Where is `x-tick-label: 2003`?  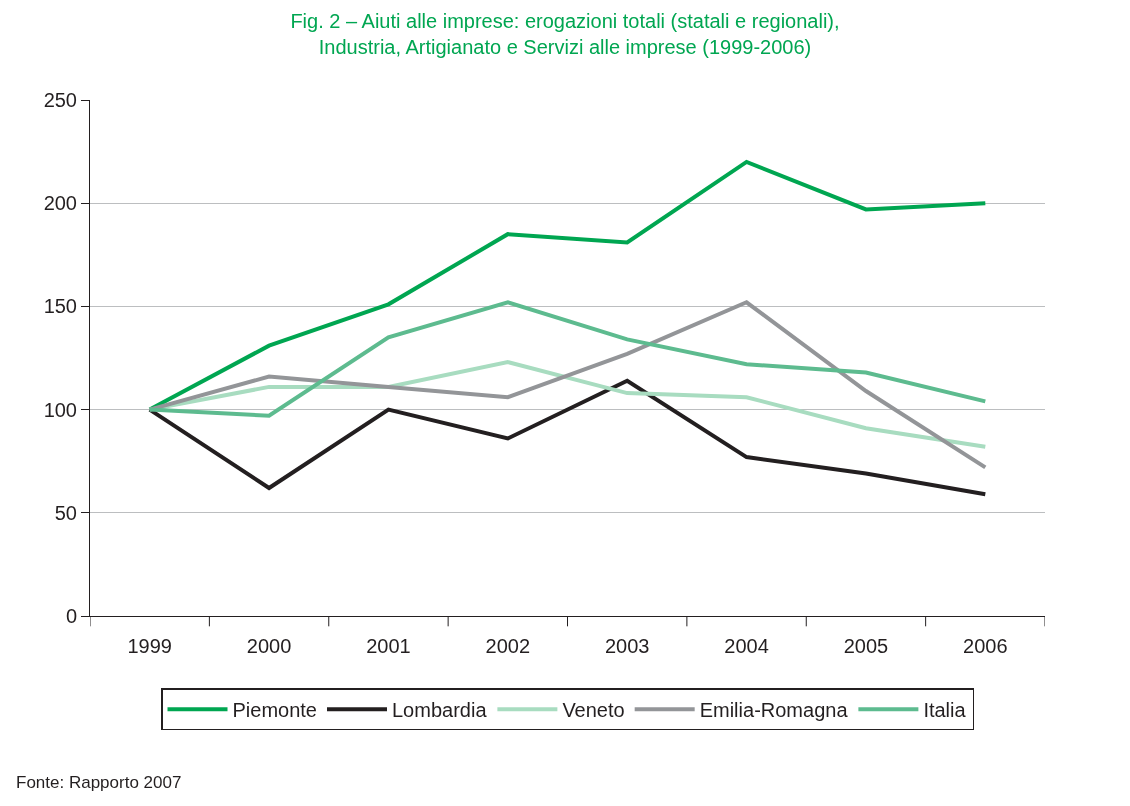 x-tick-label: 2003 is located at coordinates (627, 646).